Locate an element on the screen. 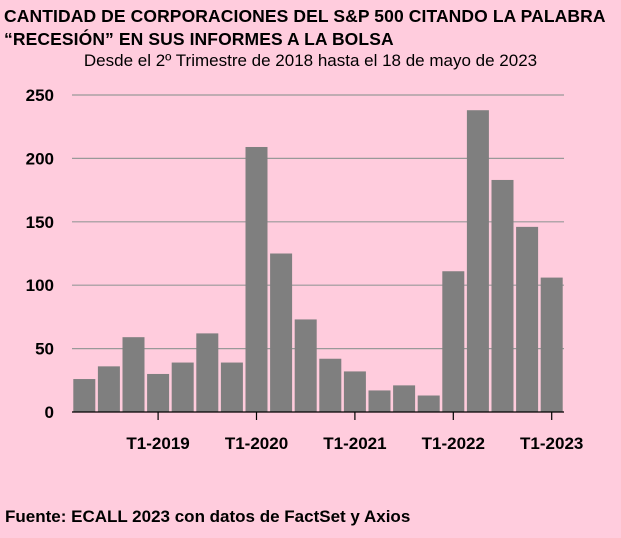 Image resolution: width=621 pixels, height=538 pixels. y-tick-label: 200 is located at coordinates (40, 158).